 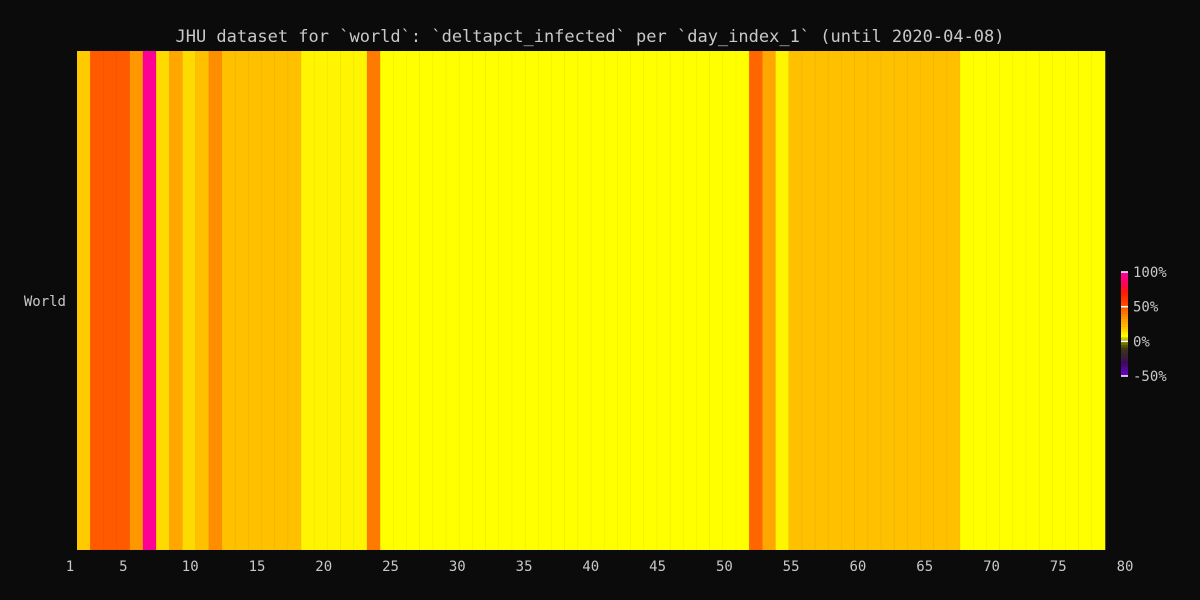 I want to click on colorbar, so click(x=1124, y=324).